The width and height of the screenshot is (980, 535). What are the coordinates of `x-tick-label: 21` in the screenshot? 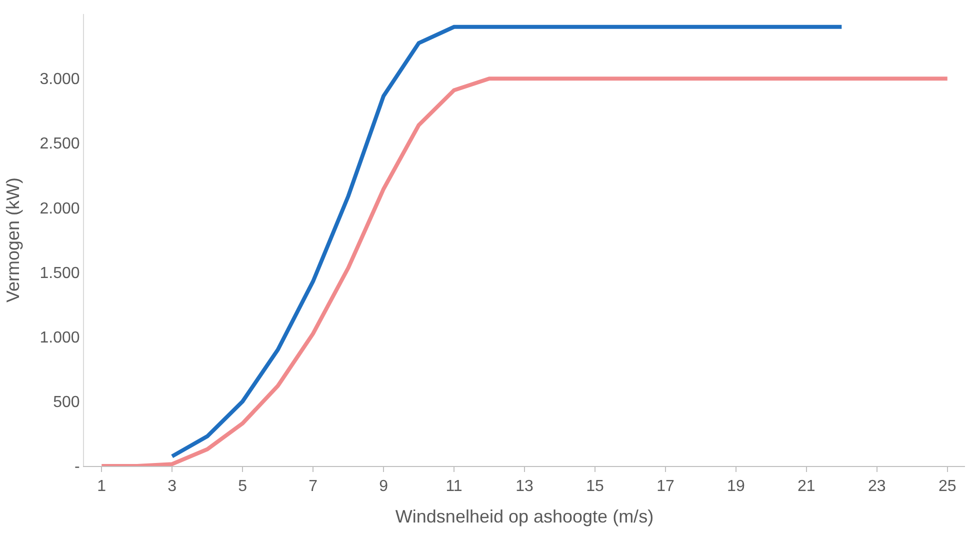 It's located at (807, 487).